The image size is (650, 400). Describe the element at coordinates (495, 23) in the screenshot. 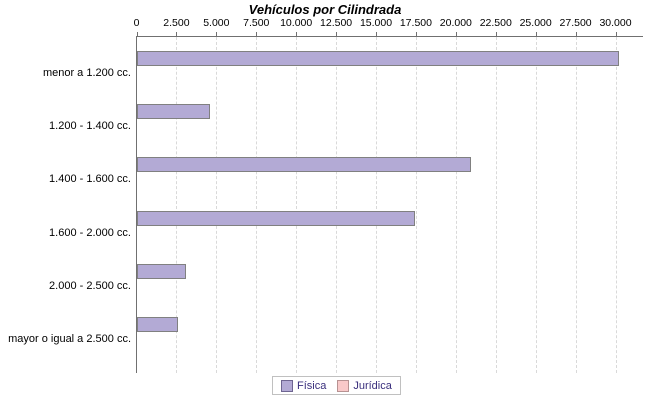

I see `x-tick-label: 22.500` at that location.